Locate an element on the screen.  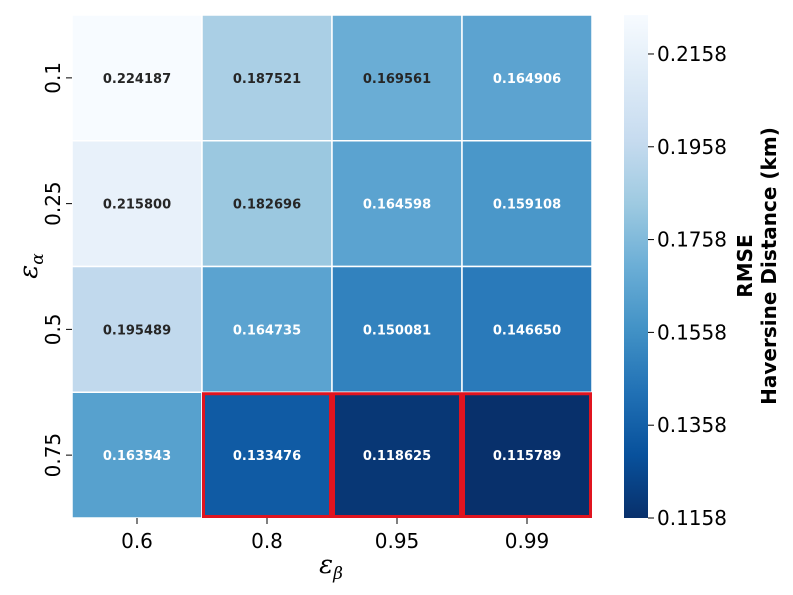
cell-value-label: 0.164598 is located at coordinates (397, 205).